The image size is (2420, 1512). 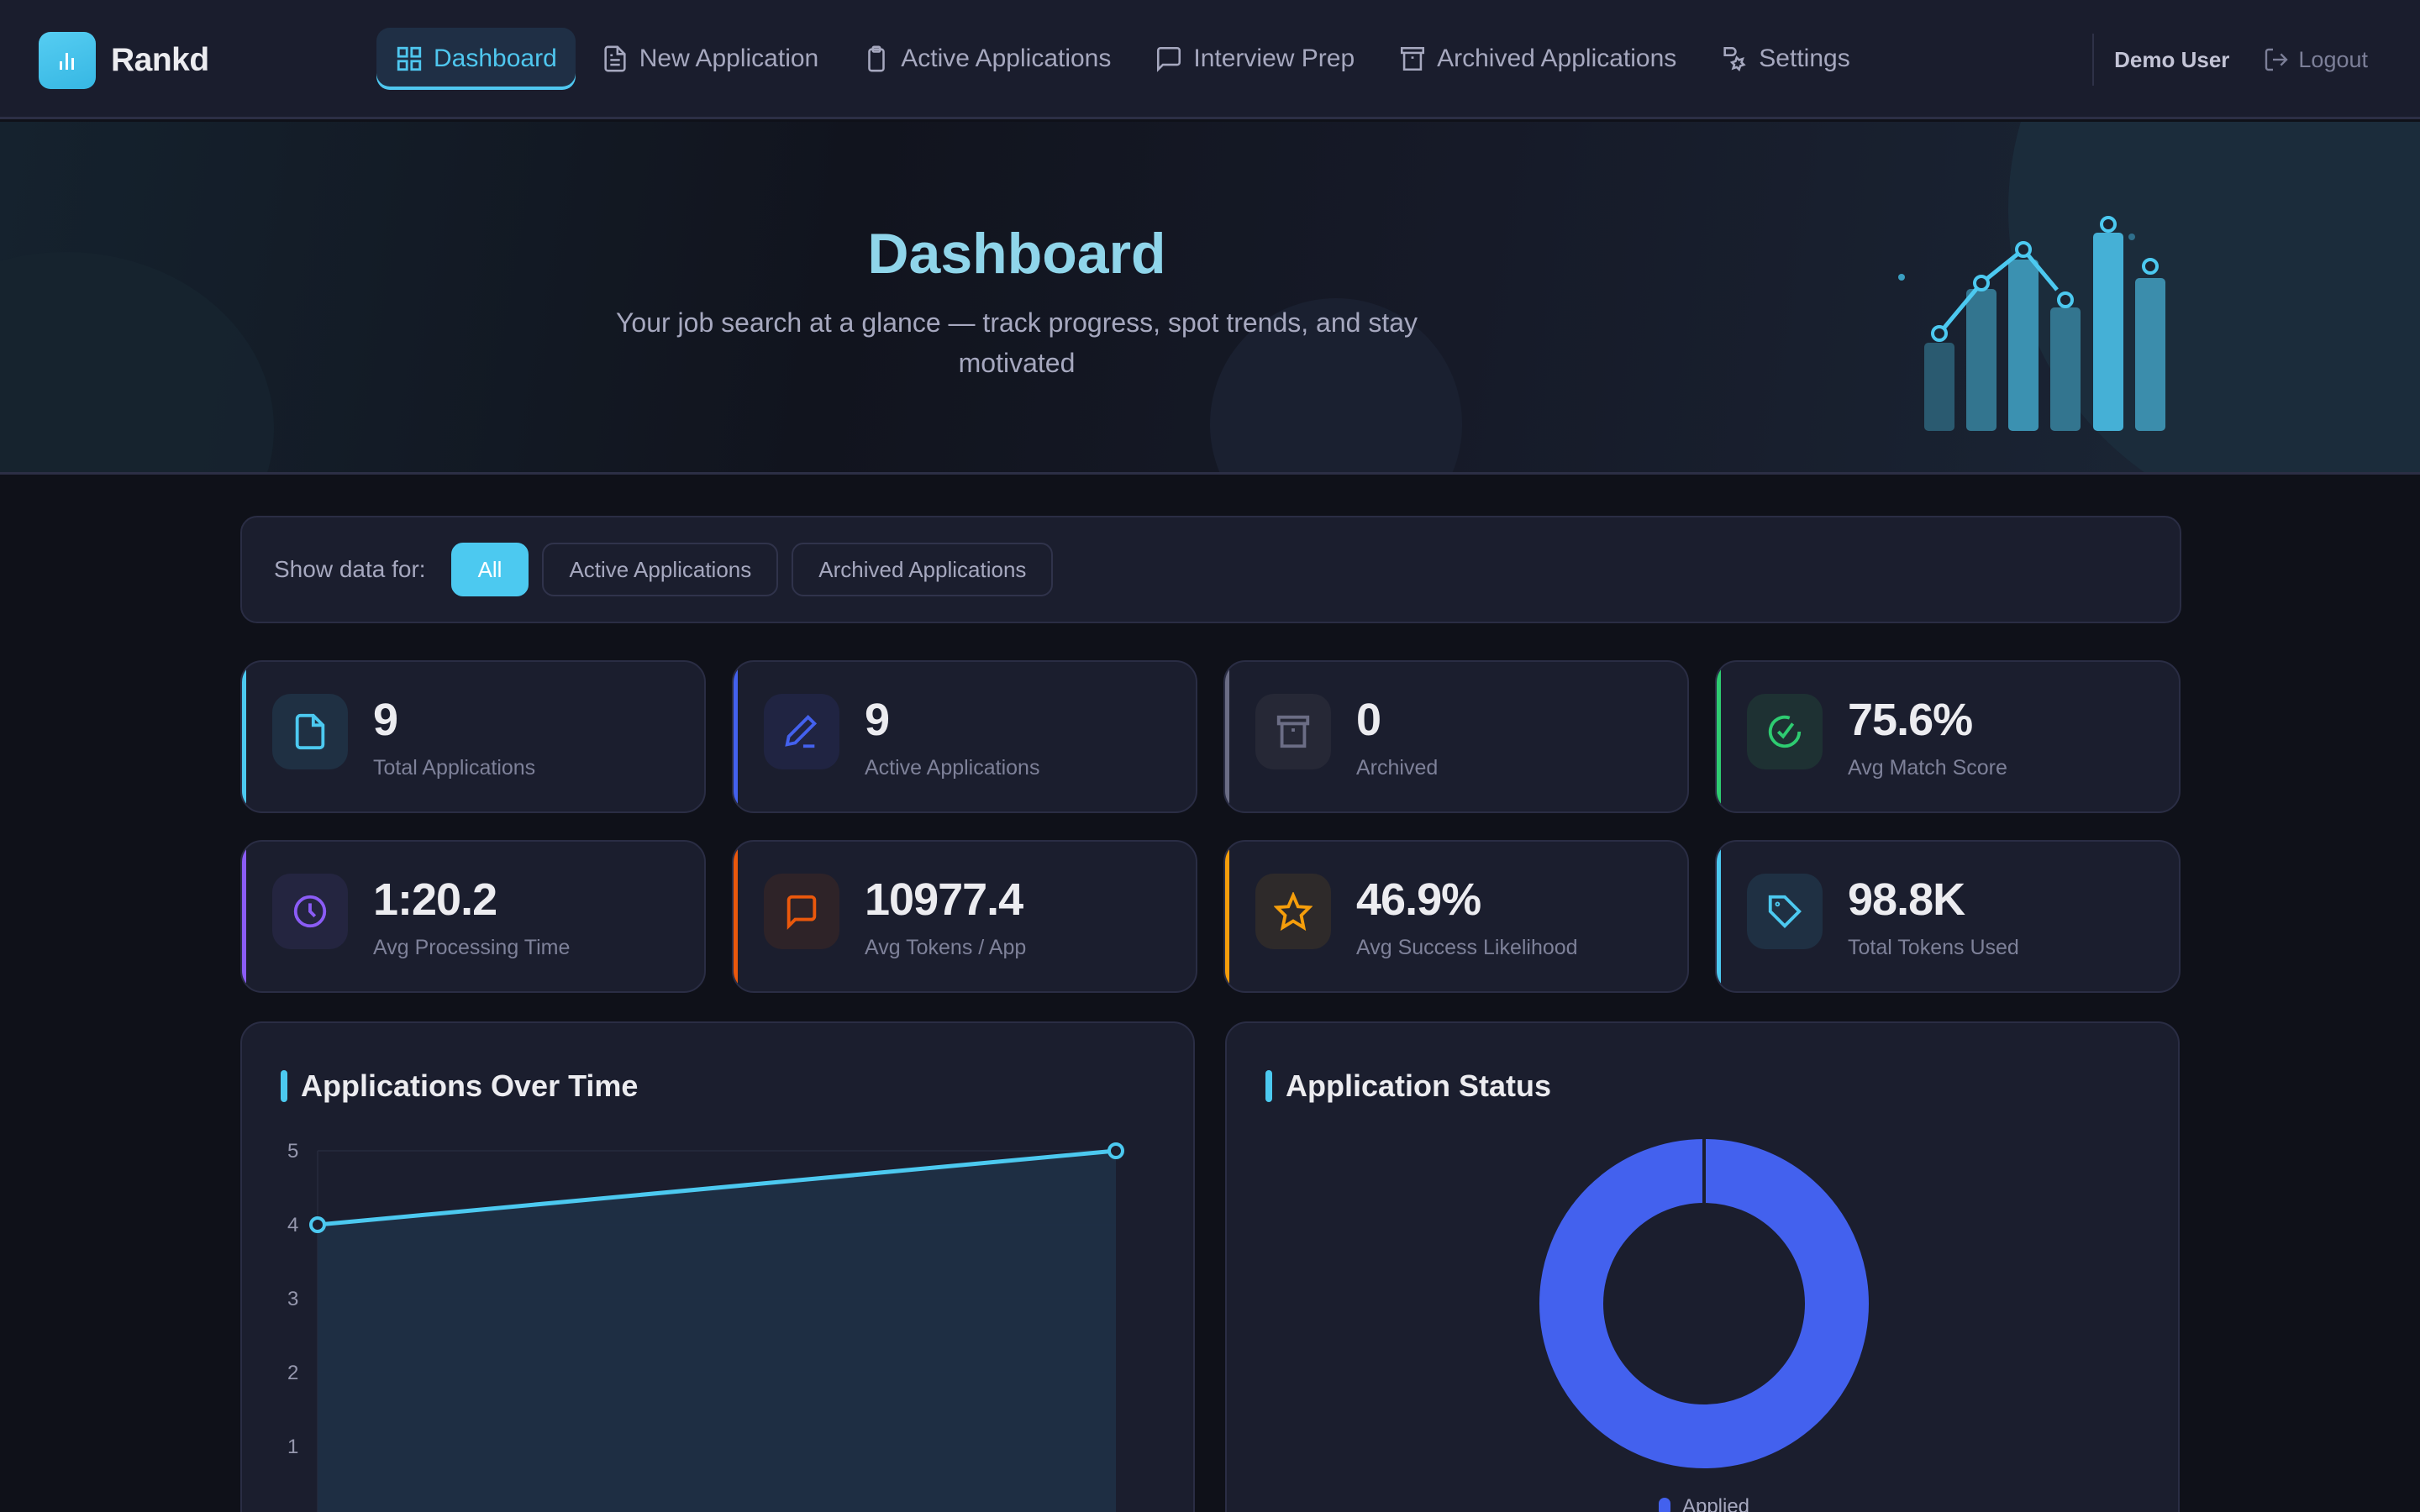 What do you see at coordinates (1735, 59) in the screenshot?
I see `settings-icon` at bounding box center [1735, 59].